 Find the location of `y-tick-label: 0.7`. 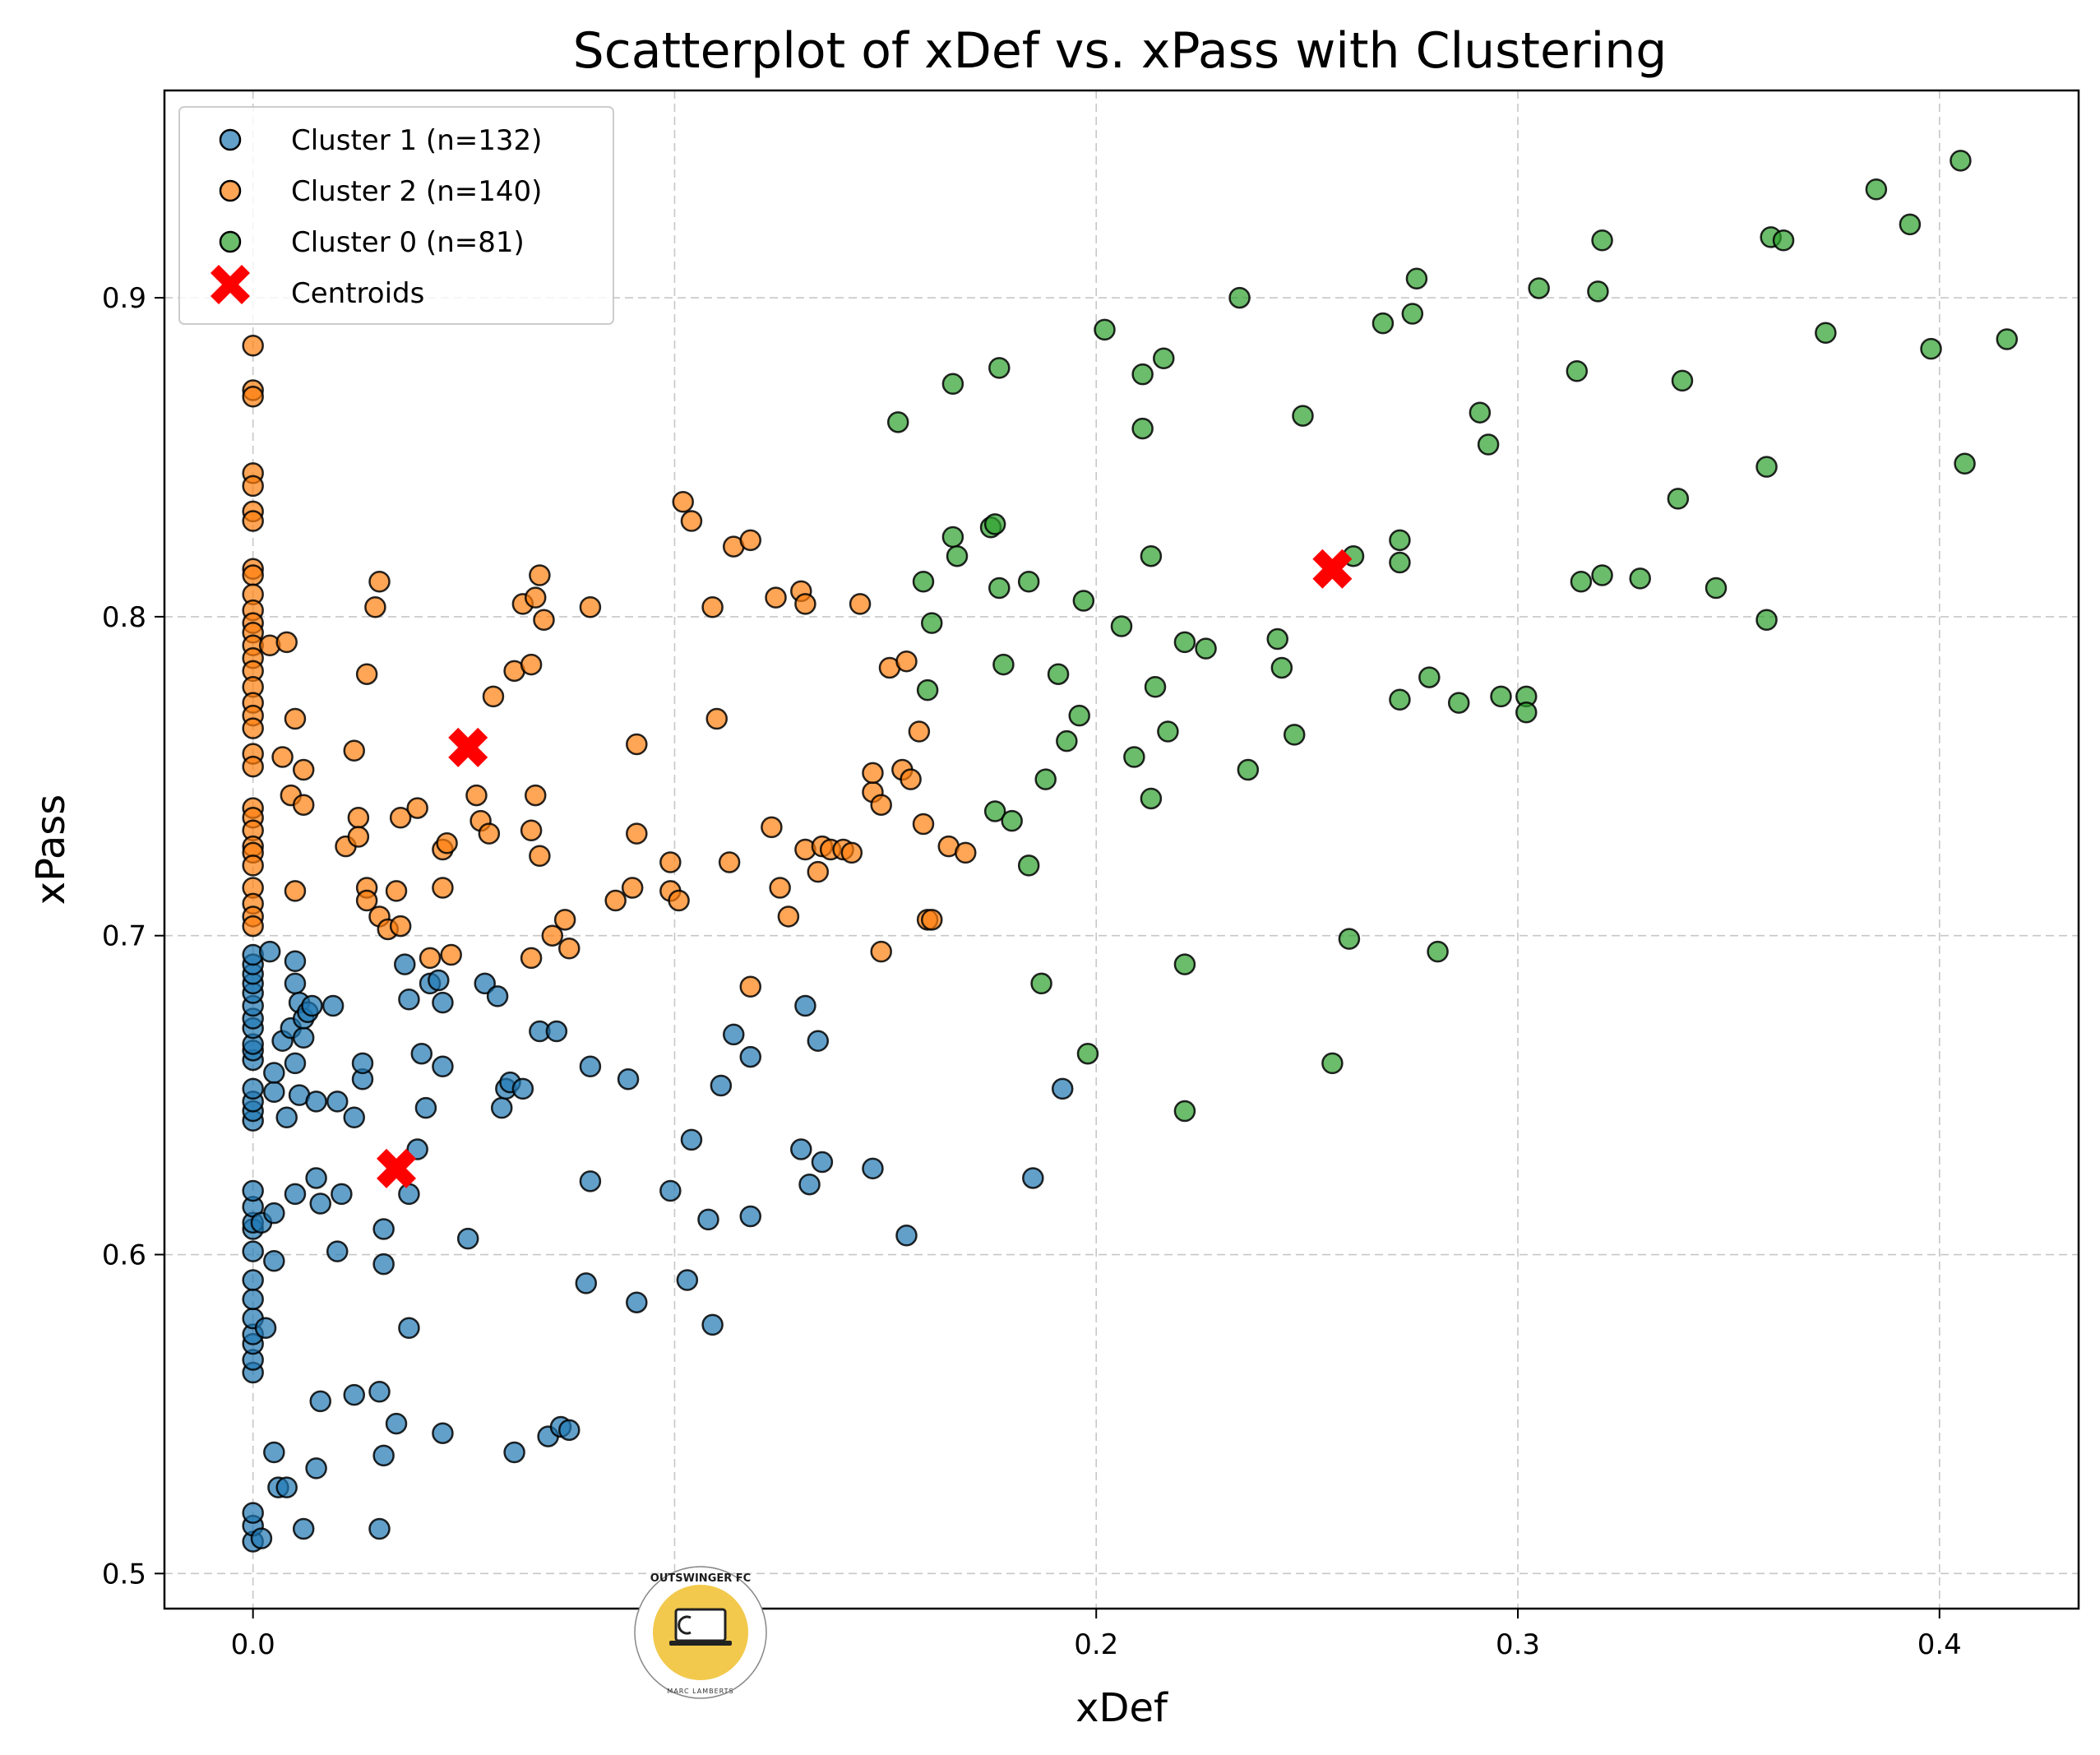

y-tick-label: 0.7 is located at coordinates (124, 937).